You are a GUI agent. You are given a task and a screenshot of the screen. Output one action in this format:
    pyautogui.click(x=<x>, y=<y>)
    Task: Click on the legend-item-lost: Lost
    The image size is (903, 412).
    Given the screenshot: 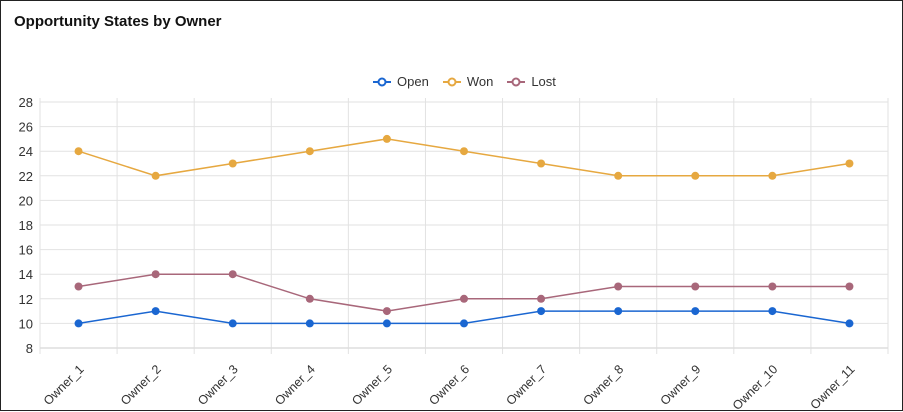 What is the action you would take?
    pyautogui.click(x=531, y=81)
    